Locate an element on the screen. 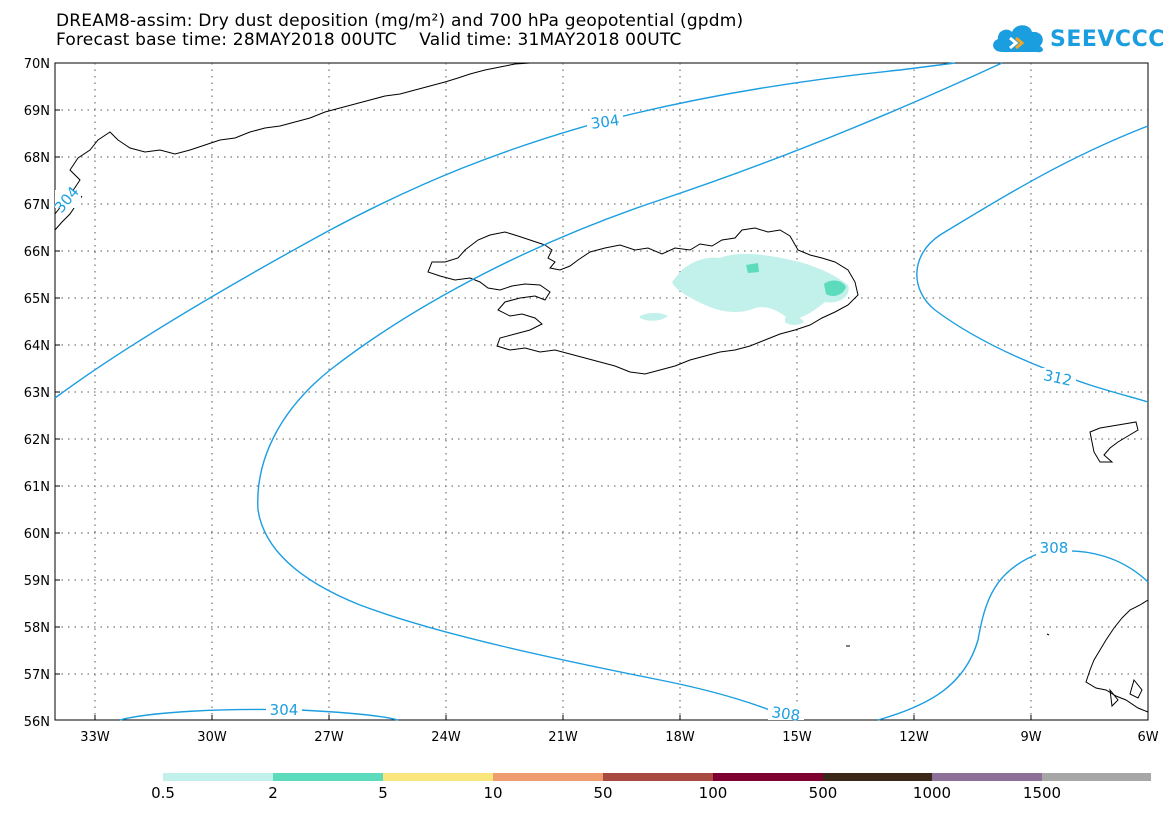 This screenshot has height=815, width=1175. iceland-coast is located at coordinates (643, 301).